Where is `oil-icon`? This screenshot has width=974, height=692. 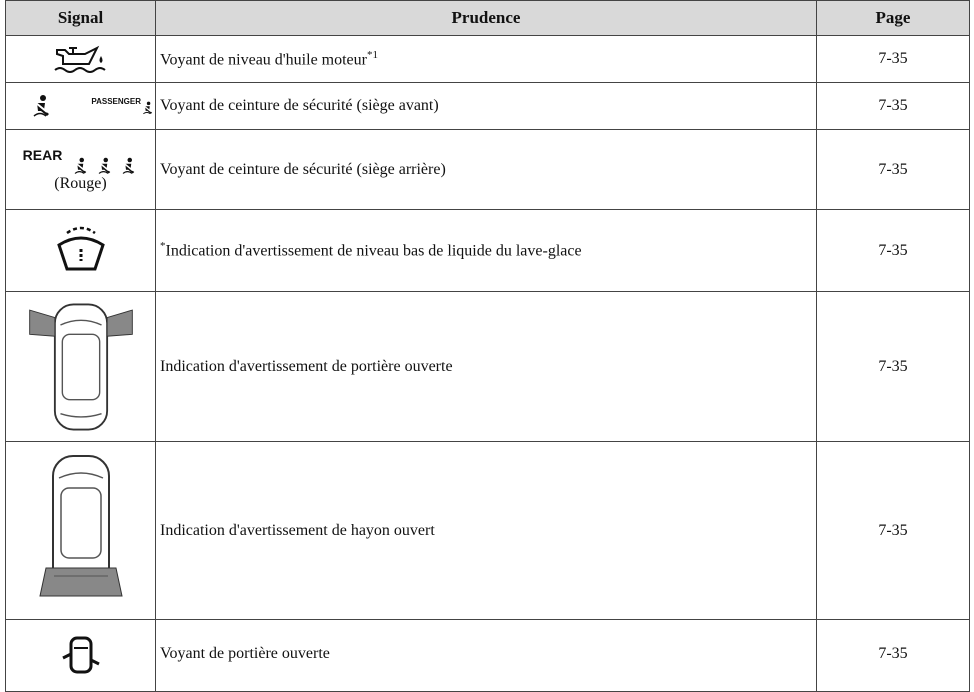 oil-icon is located at coordinates (79, 59).